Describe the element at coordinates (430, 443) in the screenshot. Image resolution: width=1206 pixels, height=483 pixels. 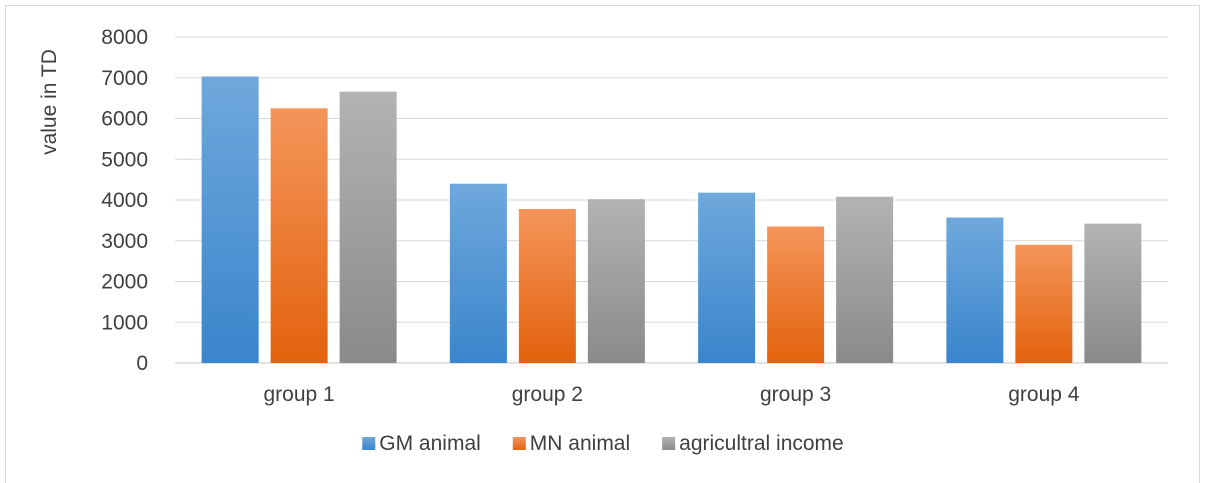
I see `legend-label: GM animal` at that location.